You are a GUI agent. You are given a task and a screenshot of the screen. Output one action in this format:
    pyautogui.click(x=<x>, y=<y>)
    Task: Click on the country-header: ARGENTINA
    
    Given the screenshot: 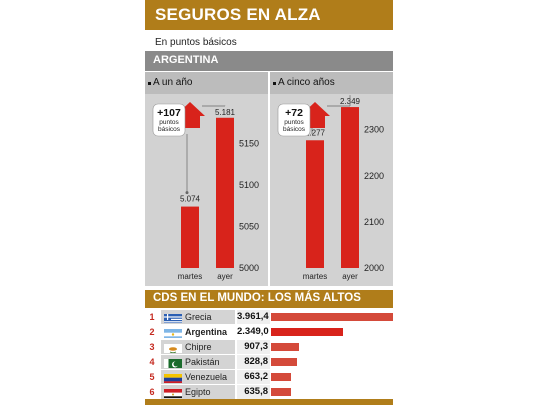 What is the action you would take?
    pyautogui.click(x=269, y=61)
    